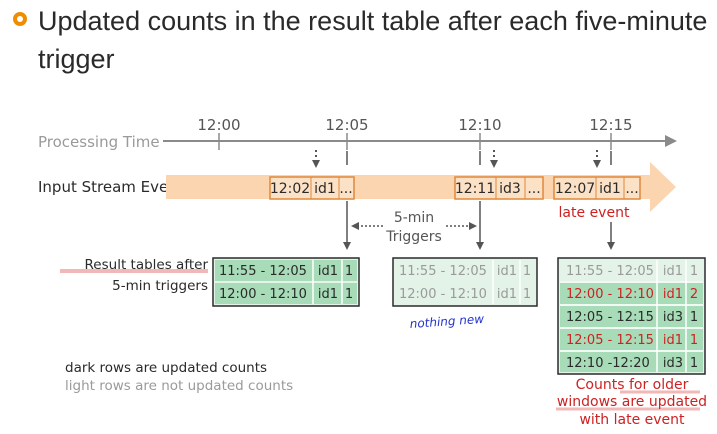  Describe the element at coordinates (413, 237) in the screenshot. I see `trigger-label-line2: Triggers` at that location.